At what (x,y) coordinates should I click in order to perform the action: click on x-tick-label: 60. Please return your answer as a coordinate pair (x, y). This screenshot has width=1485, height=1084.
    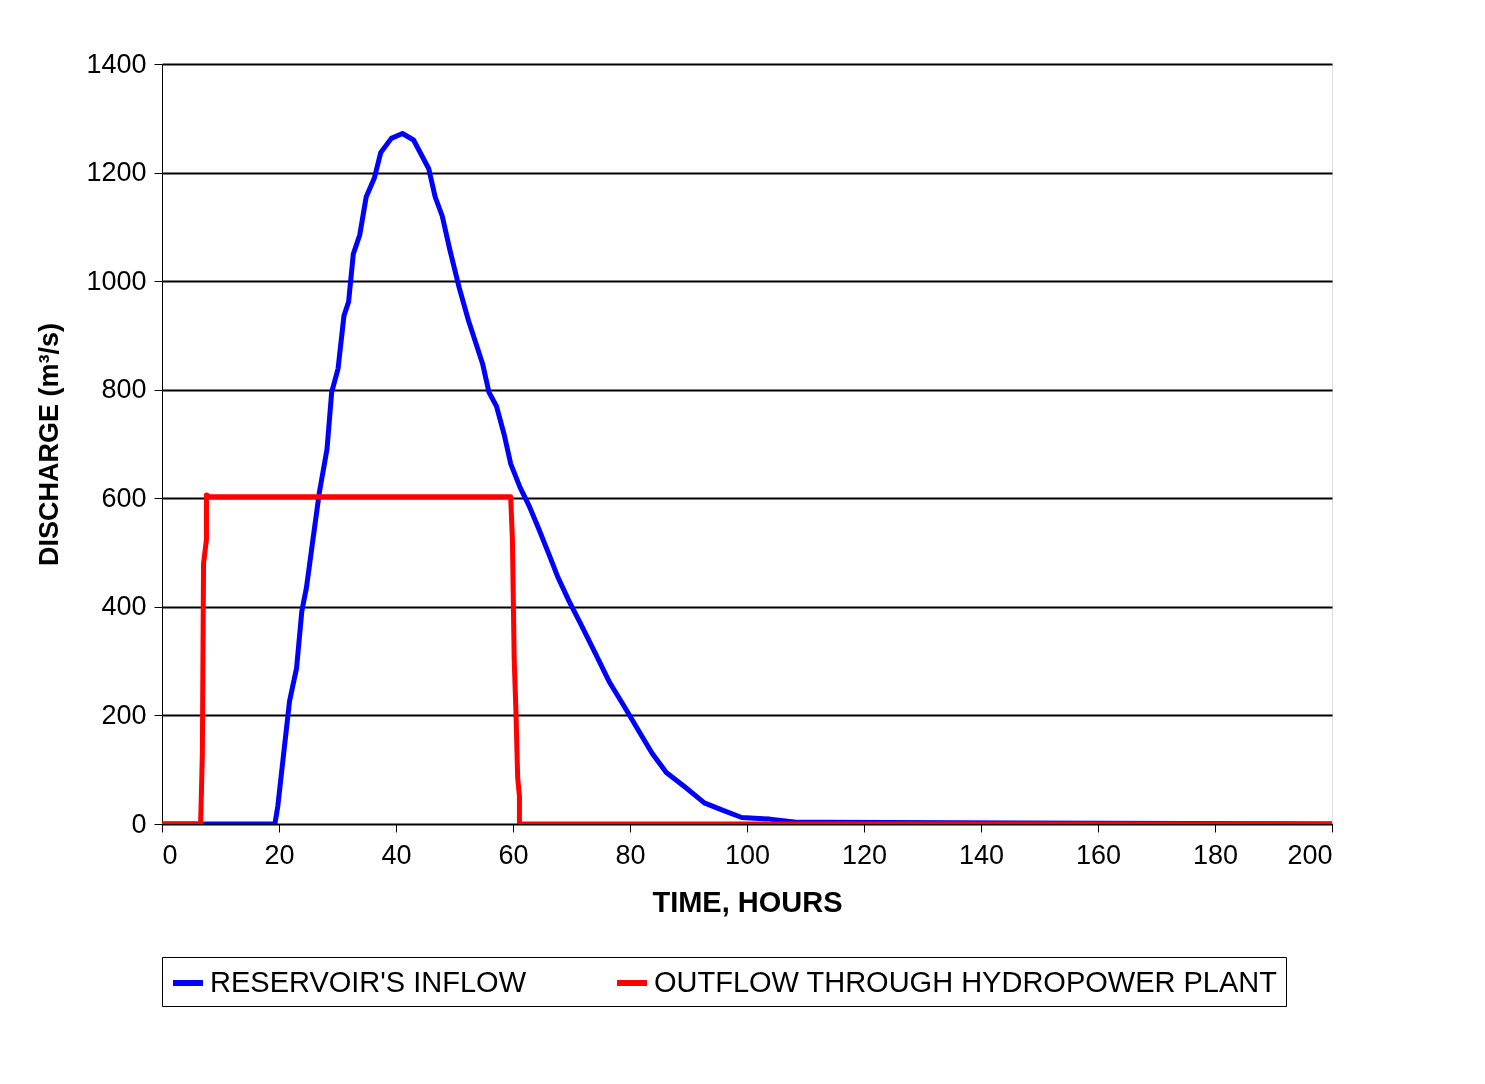
    Looking at the image, I should click on (513, 854).